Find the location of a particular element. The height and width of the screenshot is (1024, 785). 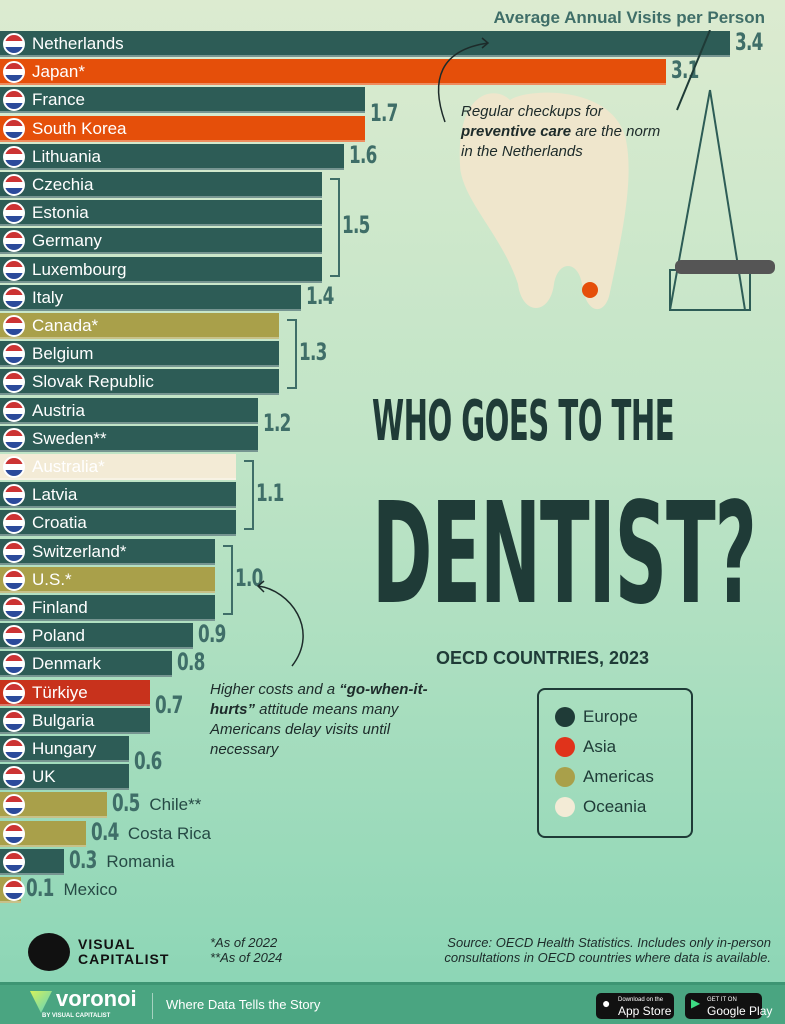

legend-item-americas: Americas is located at coordinates (615, 777).